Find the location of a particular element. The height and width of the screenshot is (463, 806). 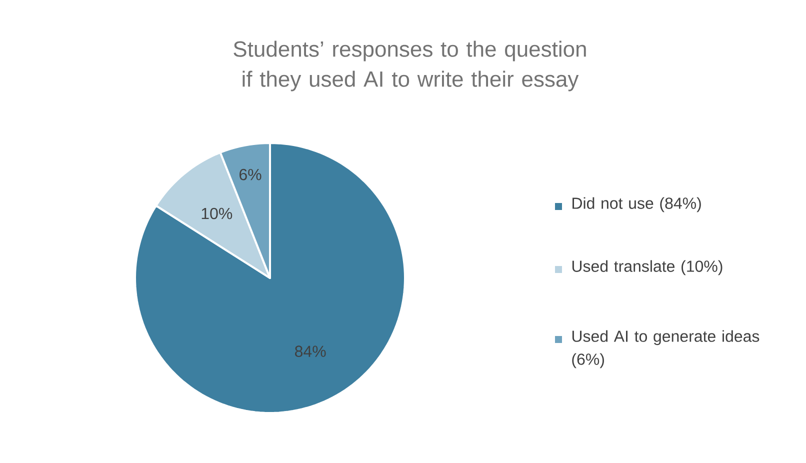

legend-label: Did not use (84%) is located at coordinates (636, 204).